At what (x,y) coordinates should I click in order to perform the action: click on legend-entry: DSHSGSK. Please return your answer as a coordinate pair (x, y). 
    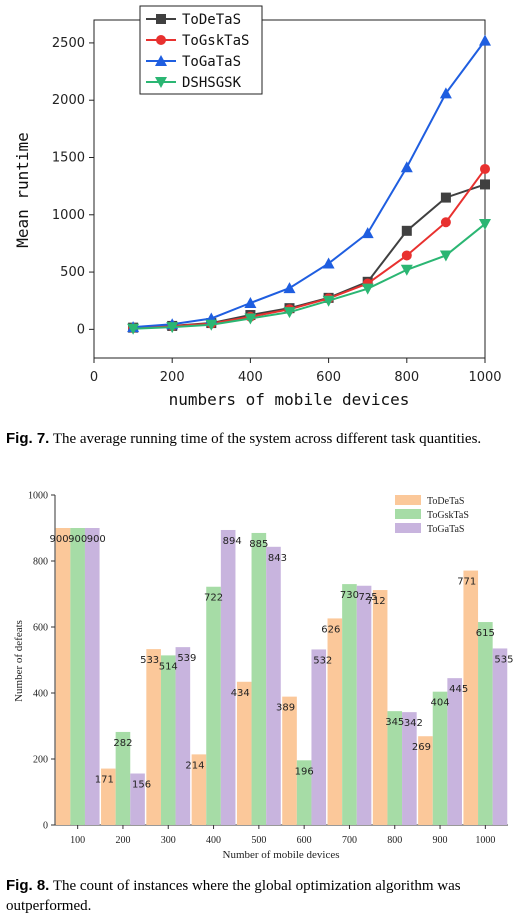
    Looking at the image, I should click on (194, 83).